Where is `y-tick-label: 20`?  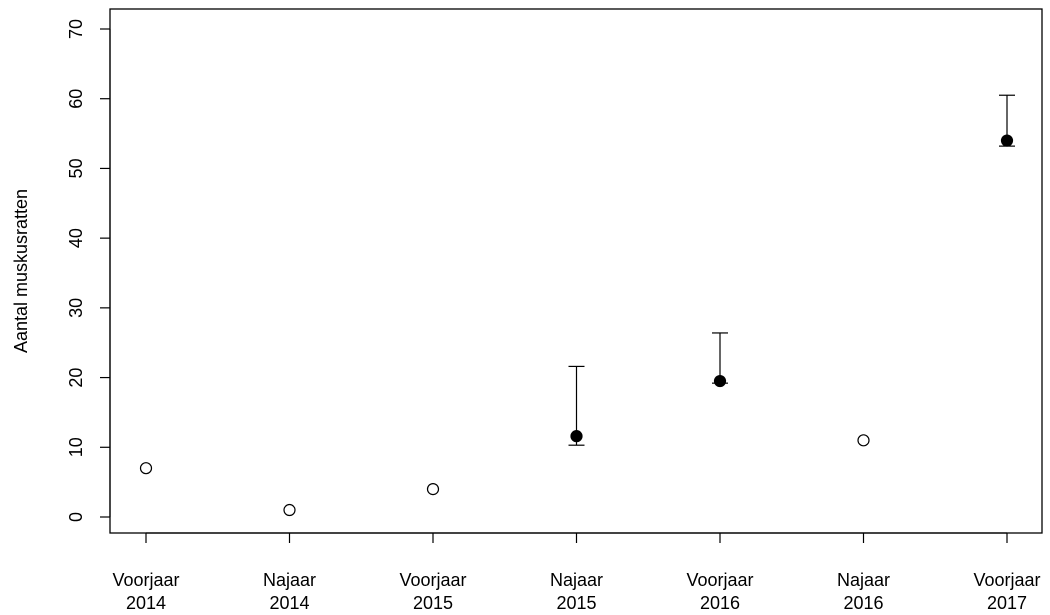 y-tick-label: 20 is located at coordinates (76, 378).